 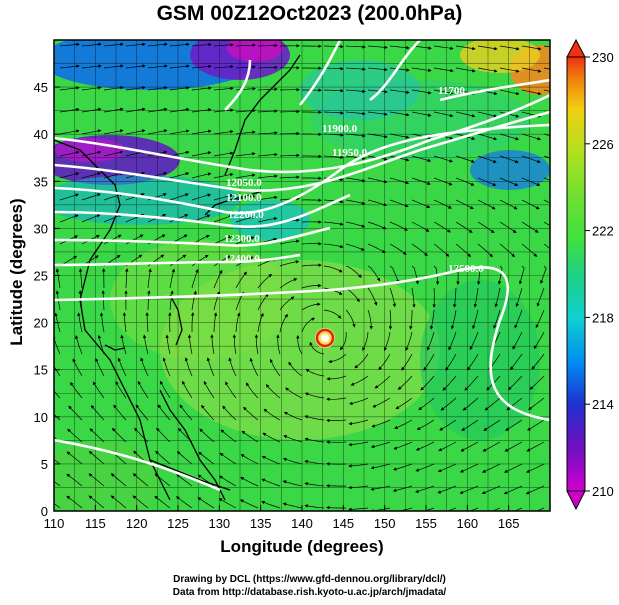 I want to click on y-tick-label: 20, so click(x=41, y=323).